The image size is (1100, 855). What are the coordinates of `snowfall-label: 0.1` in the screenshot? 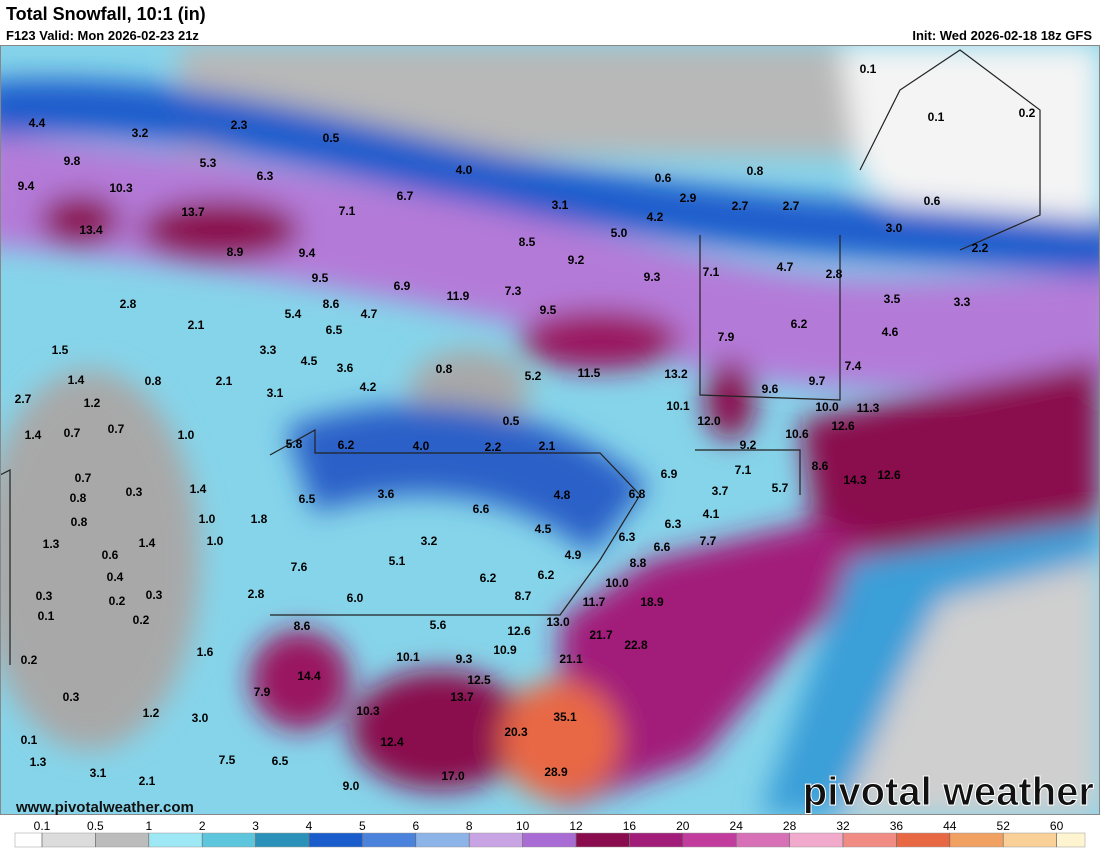 It's located at (936, 117).